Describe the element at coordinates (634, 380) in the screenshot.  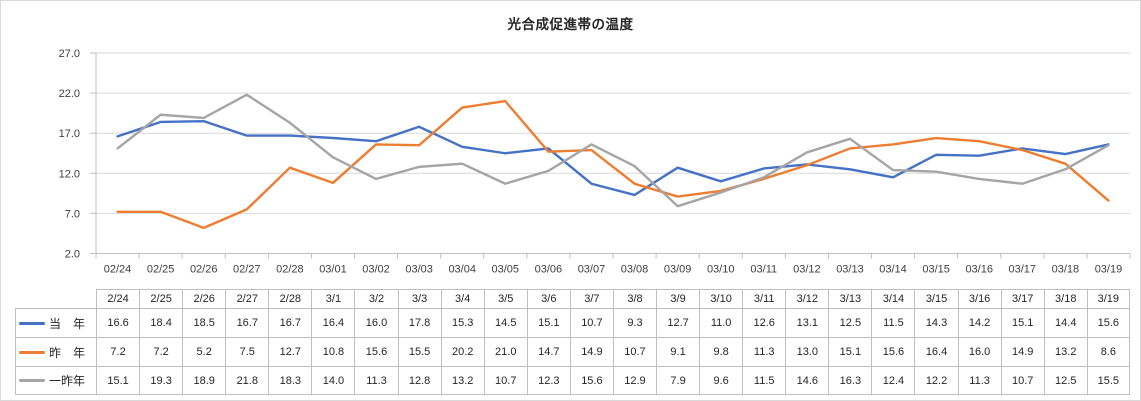
I see `table-value-cell: 12.9` at that location.